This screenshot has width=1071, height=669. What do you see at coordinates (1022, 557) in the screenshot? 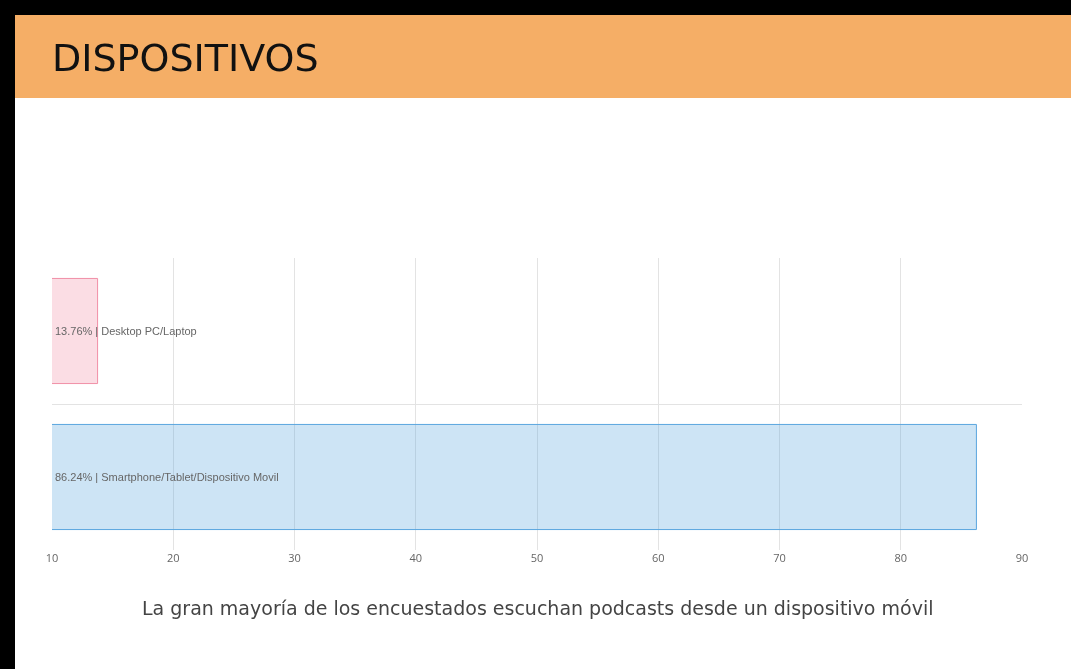
I see `x-tick-label: 90` at bounding box center [1022, 557].